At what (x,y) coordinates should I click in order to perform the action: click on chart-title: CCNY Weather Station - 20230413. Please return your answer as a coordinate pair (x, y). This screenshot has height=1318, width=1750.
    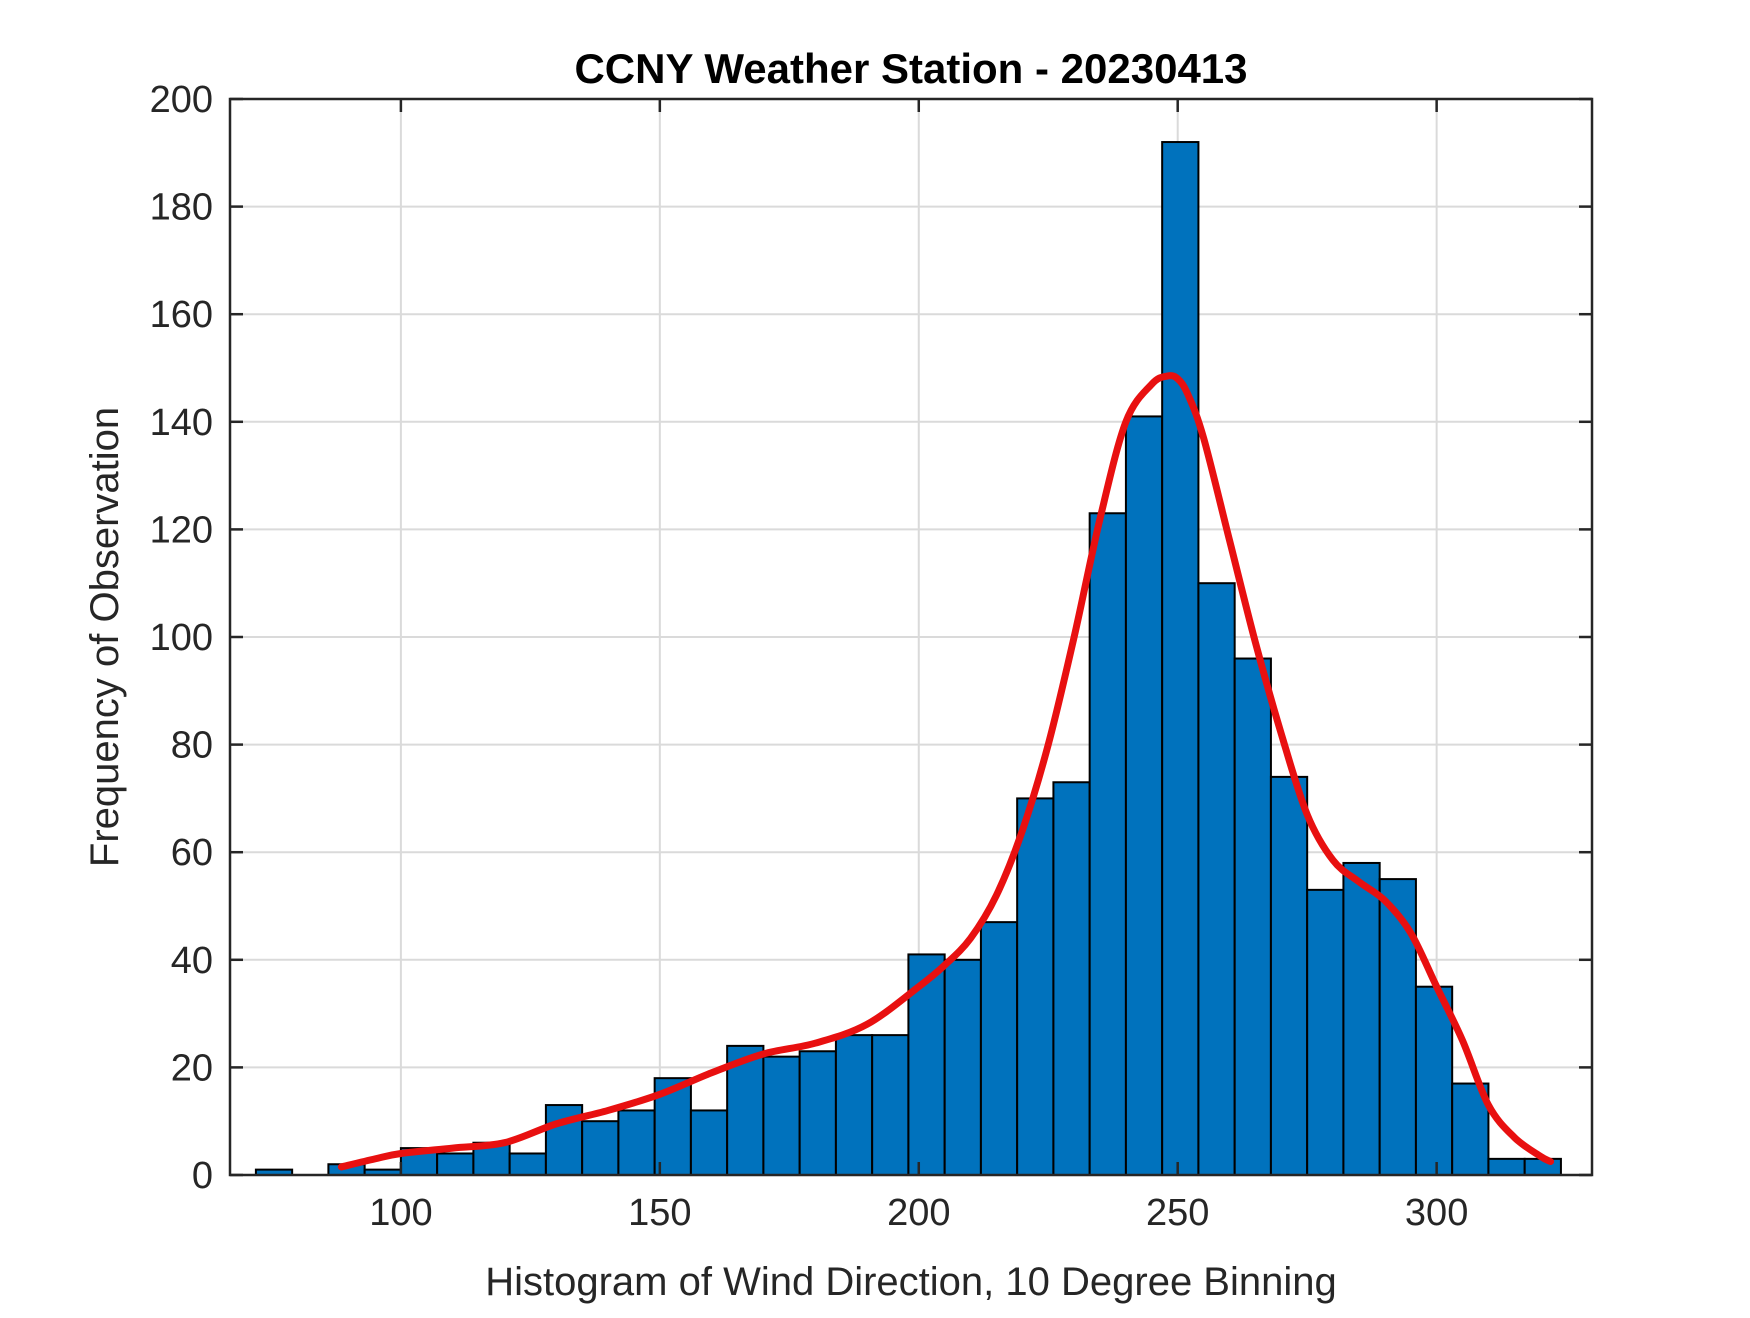
    Looking at the image, I should click on (910, 68).